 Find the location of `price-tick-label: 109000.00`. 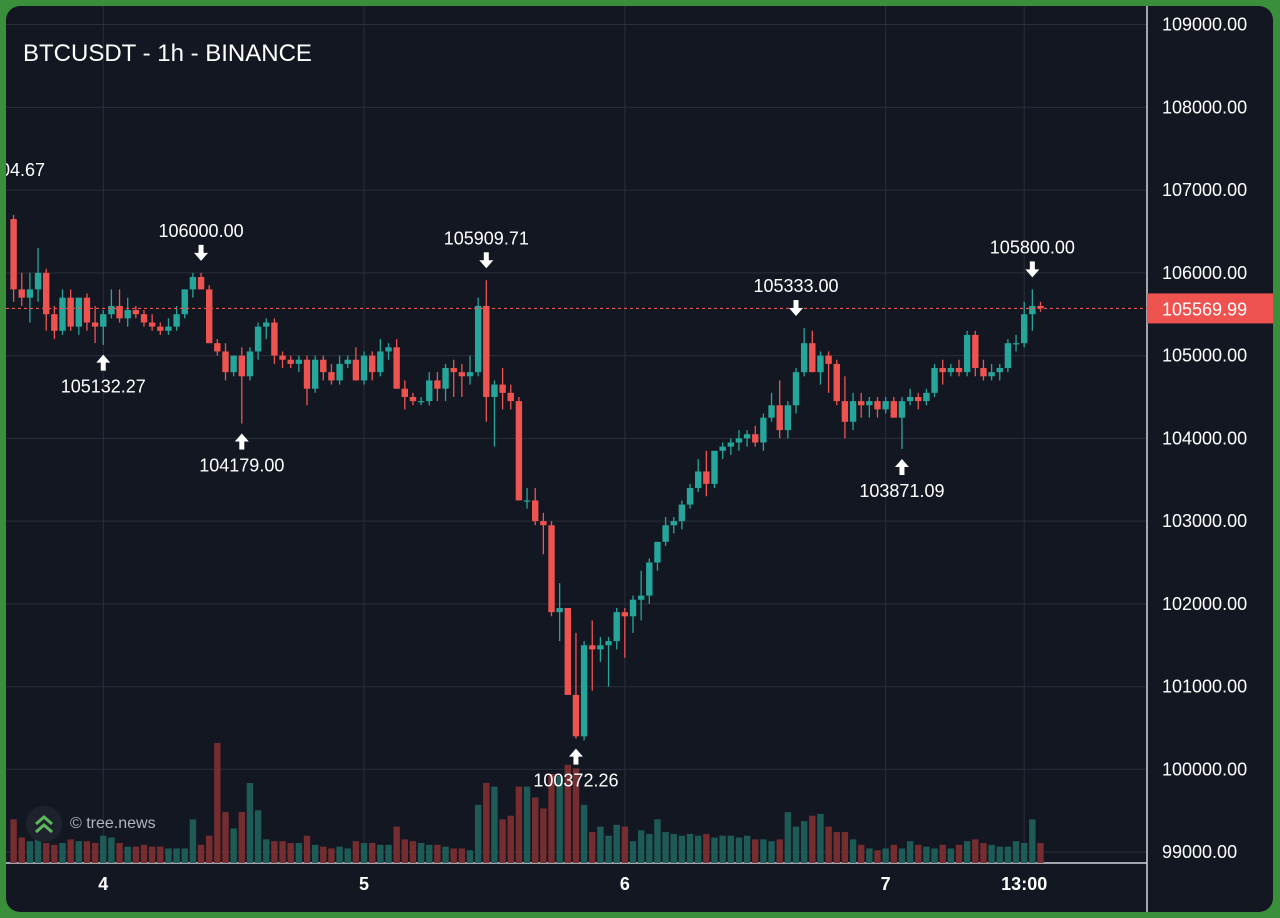

price-tick-label: 109000.00 is located at coordinates (1204, 25).